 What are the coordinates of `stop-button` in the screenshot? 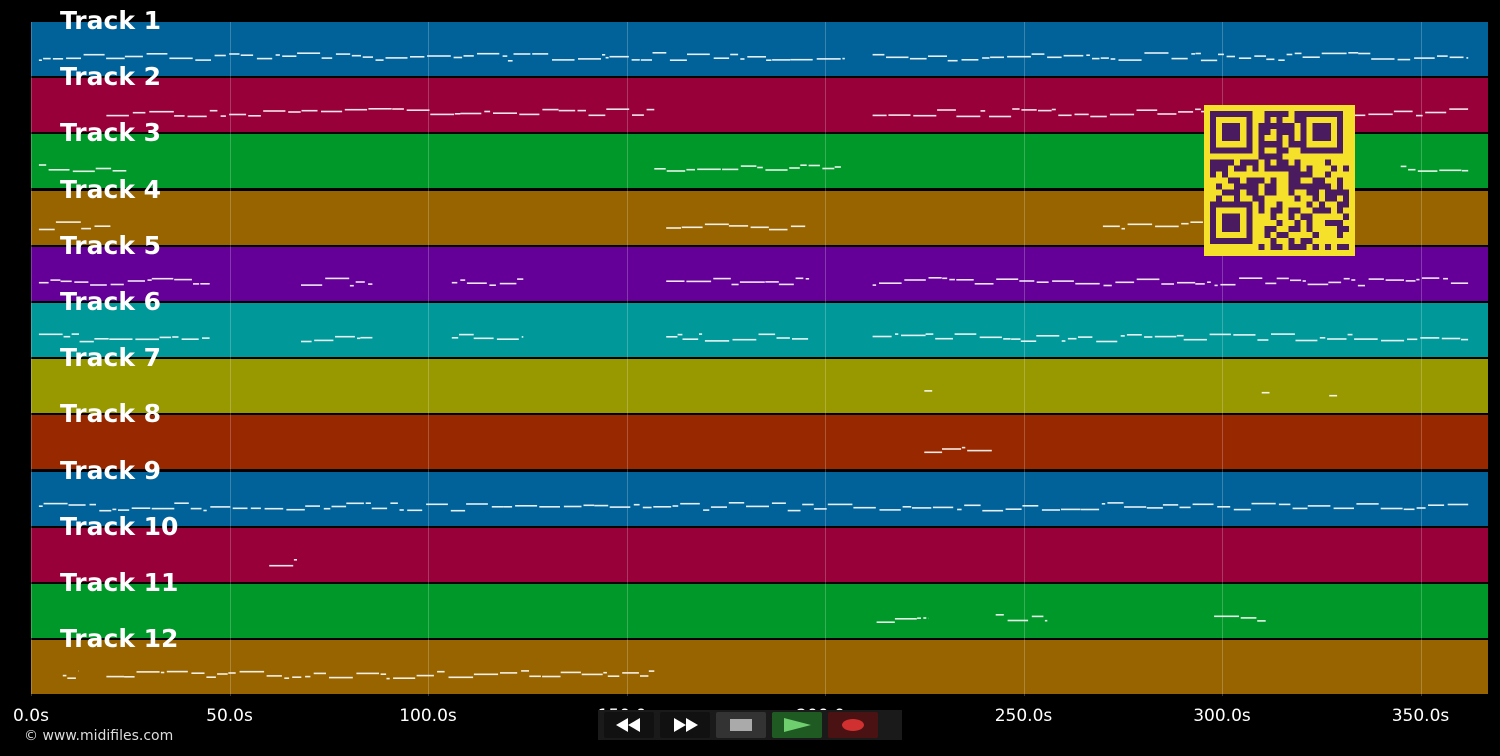 It's located at (741, 725).